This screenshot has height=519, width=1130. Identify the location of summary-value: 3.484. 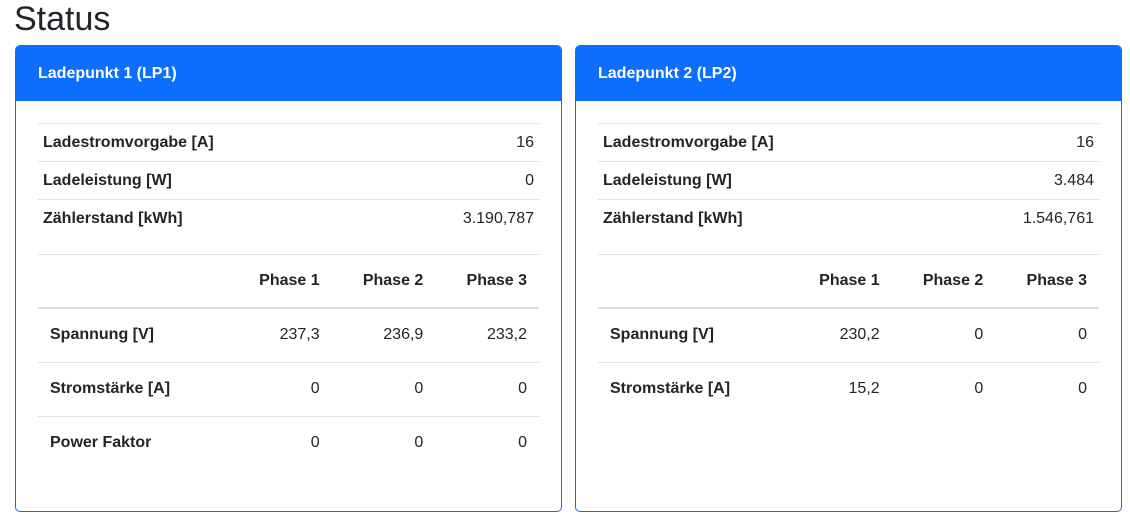
(1021, 180).